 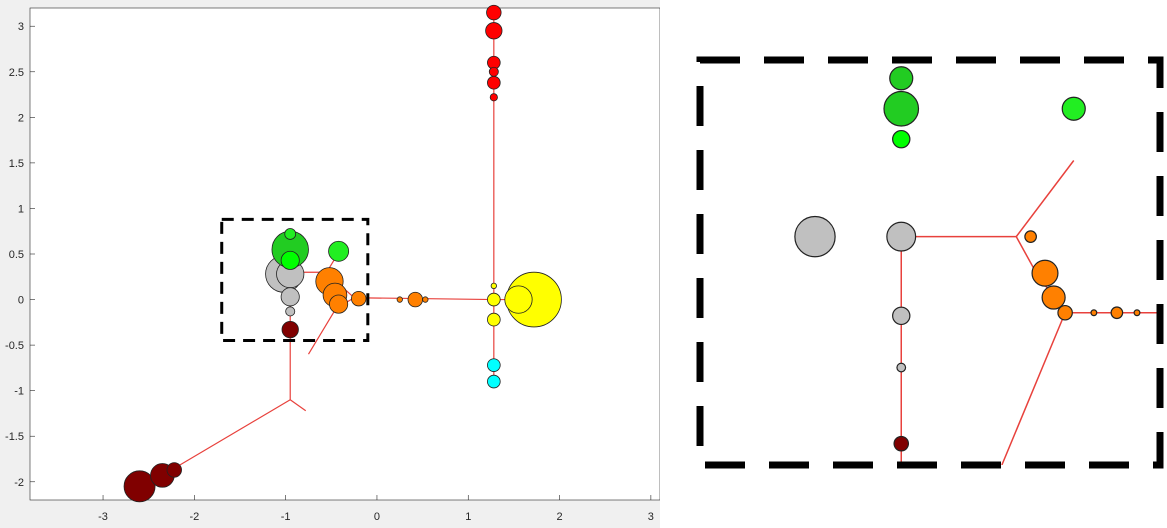 I want to click on y-tick-label: -1, so click(x=19, y=392).